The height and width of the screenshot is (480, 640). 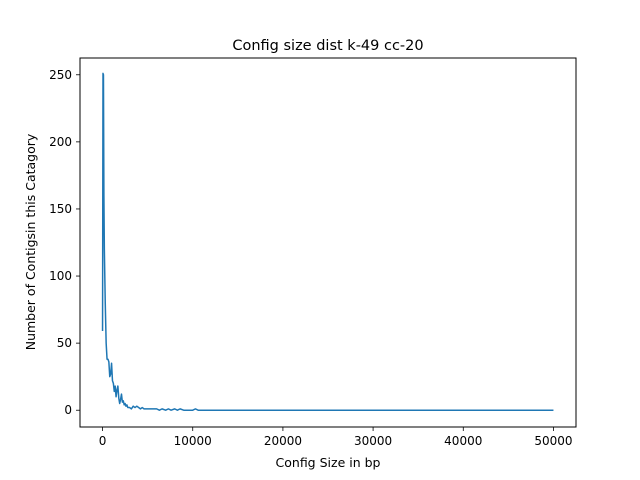 What do you see at coordinates (60, 142) in the screenshot?
I see `y-tick-label: 200` at bounding box center [60, 142].